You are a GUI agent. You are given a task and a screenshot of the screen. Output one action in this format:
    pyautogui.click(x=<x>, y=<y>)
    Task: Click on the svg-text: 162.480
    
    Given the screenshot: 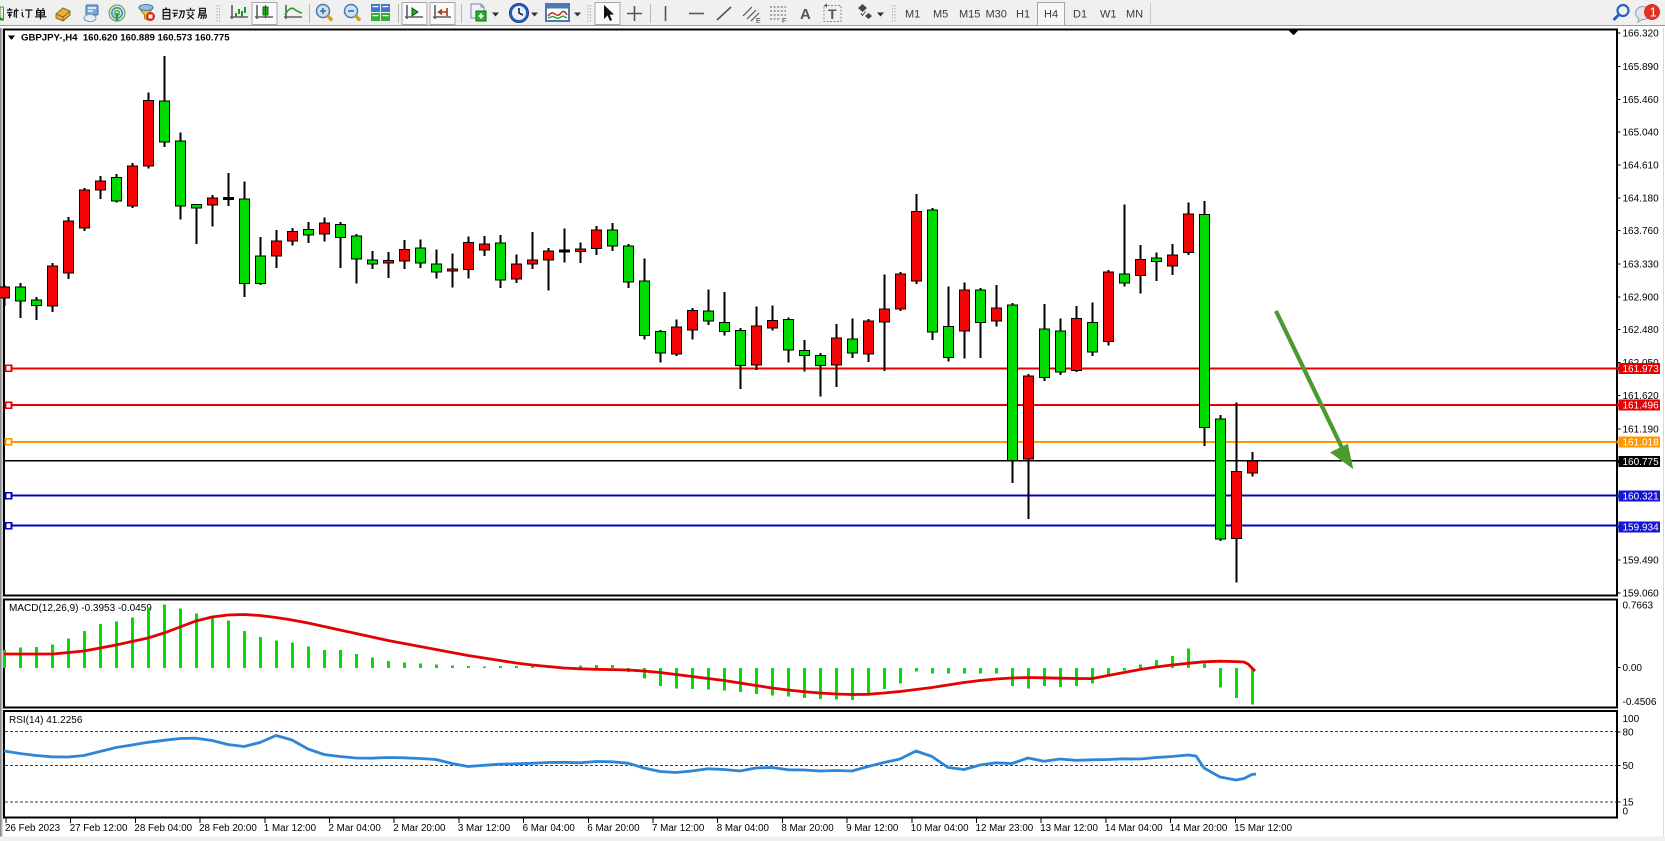 What is the action you would take?
    pyautogui.click(x=1641, y=330)
    